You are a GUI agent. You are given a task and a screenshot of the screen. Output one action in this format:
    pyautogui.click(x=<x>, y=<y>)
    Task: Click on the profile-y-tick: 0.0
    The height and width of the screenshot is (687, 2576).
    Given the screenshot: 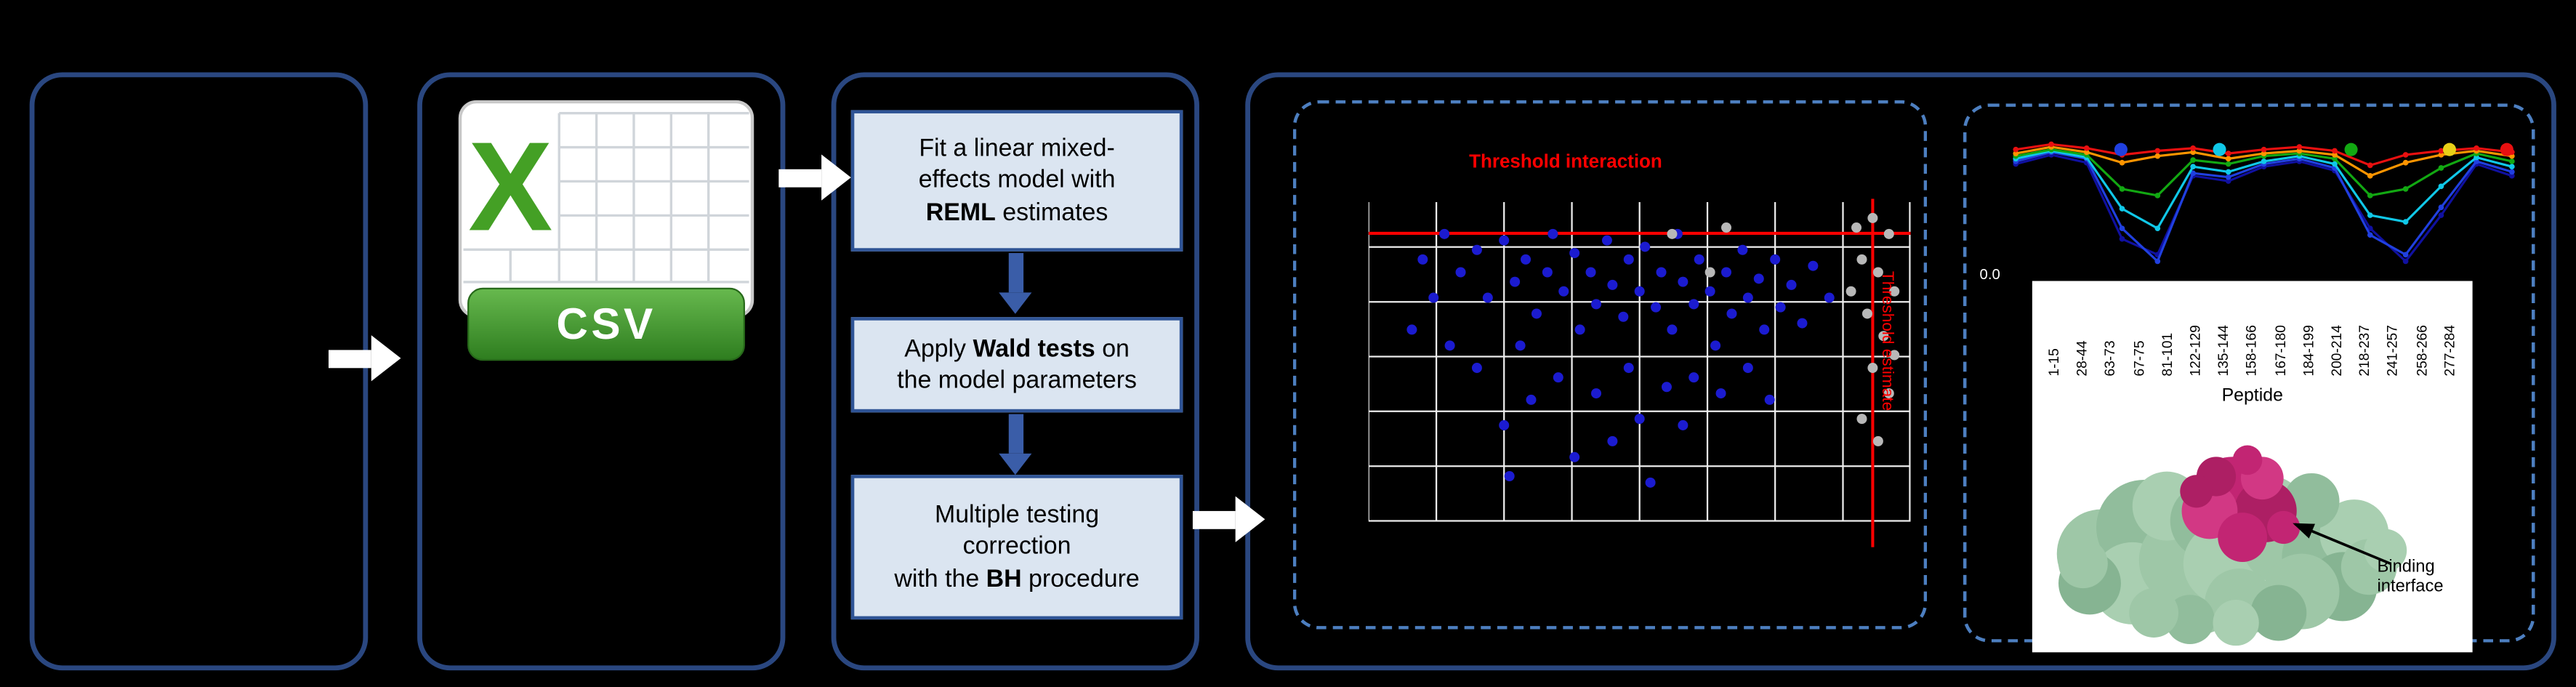 What is the action you would take?
    pyautogui.click(x=1989, y=274)
    